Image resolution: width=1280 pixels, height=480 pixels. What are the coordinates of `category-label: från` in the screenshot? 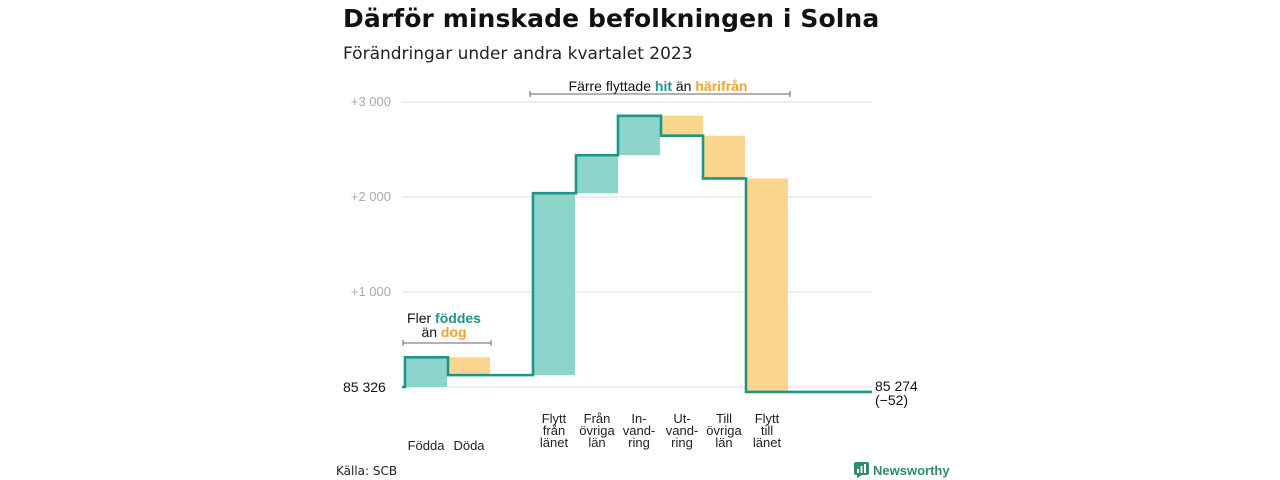 It's located at (554, 430).